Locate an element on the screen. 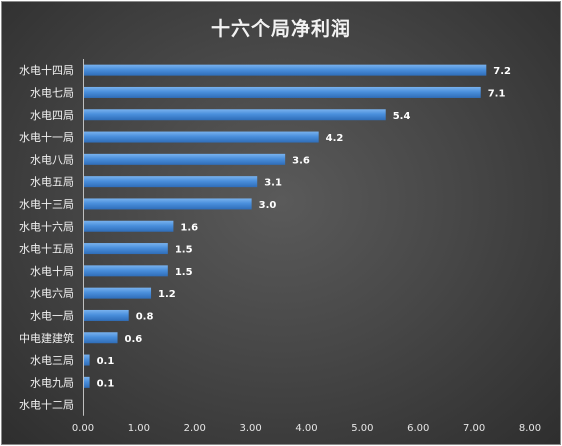 The width and height of the screenshot is (562, 446). data-label: 0.8 is located at coordinates (145, 316).